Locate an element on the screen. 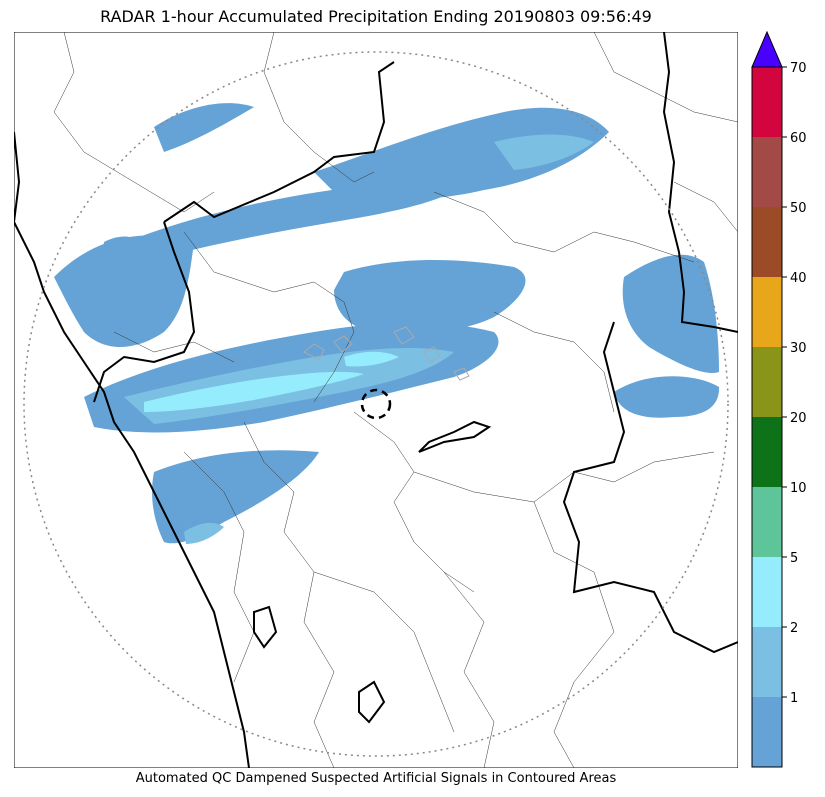  state-border-enclave-west is located at coordinates (265, 627).